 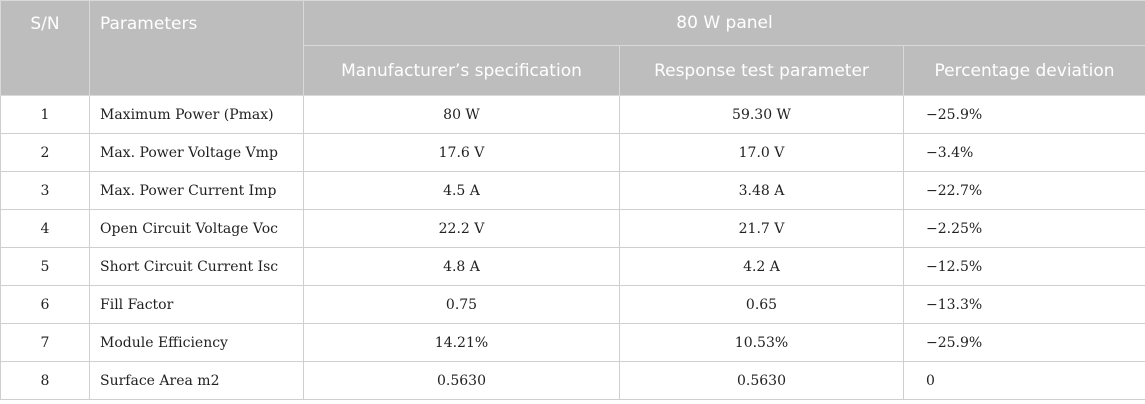 I want to click on cell-response: 4.2 A, so click(x=761, y=266).